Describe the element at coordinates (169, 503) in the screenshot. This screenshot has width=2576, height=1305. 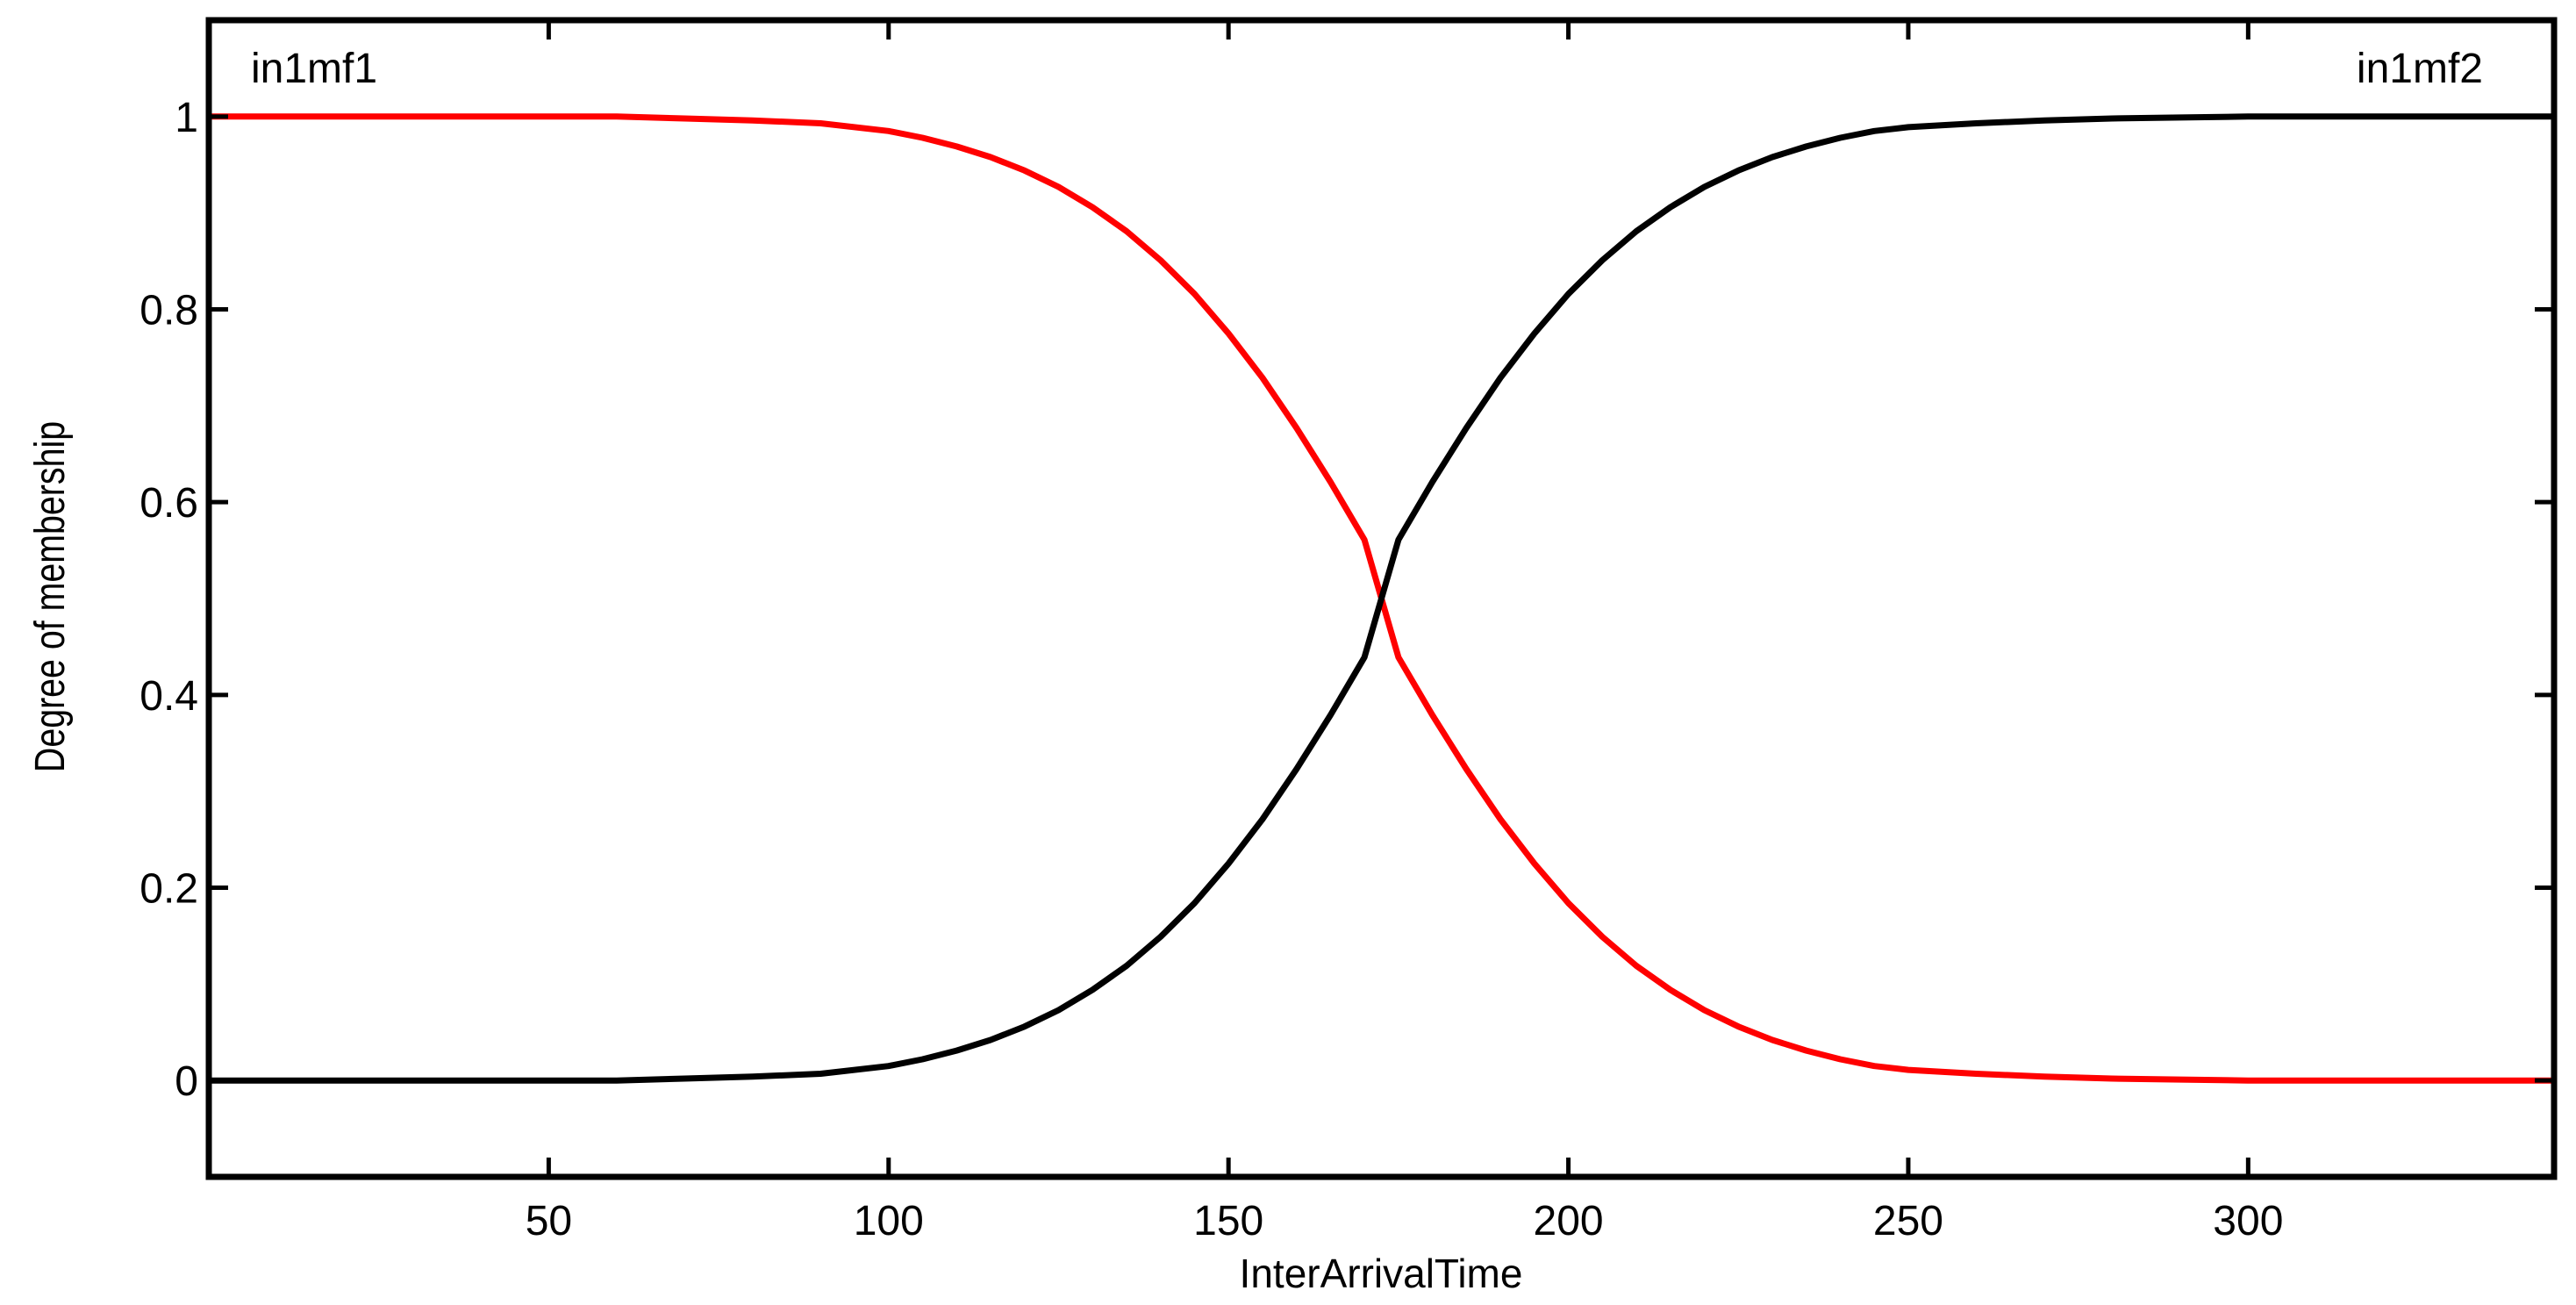
I see `y-tick-label: 0.6` at that location.